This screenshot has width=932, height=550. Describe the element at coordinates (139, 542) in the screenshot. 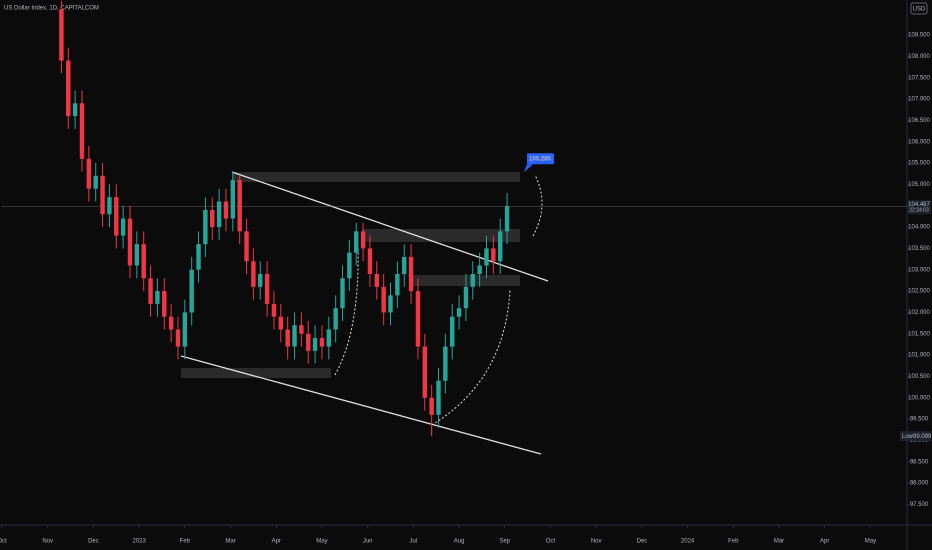

I see `x-tick-label: 2023` at that location.